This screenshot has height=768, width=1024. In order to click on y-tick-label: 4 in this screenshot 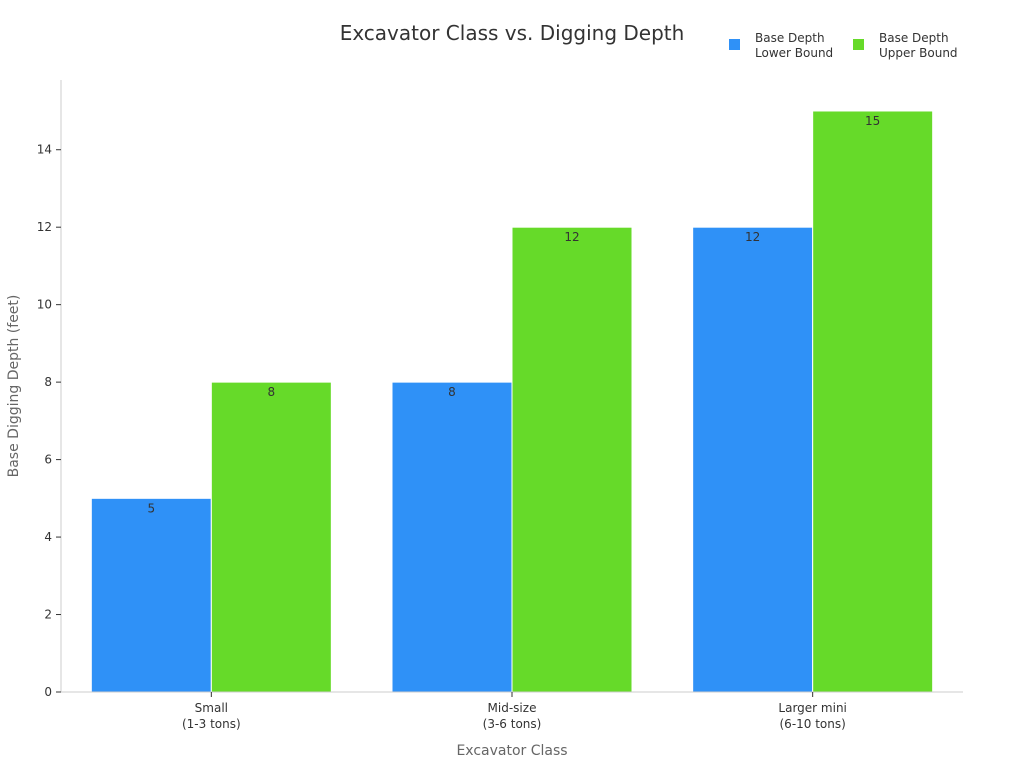, I will do `click(48, 537)`.